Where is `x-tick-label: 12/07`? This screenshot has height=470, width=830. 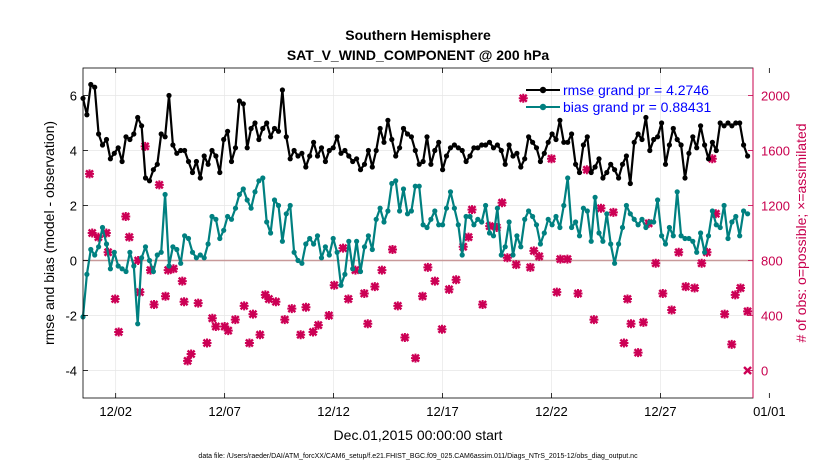 x-tick-label: 12/07 is located at coordinates (224, 411).